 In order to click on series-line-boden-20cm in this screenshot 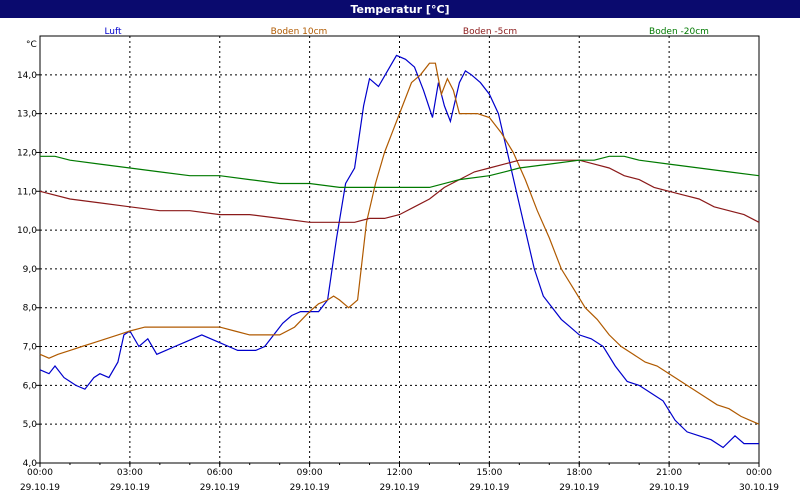, I will do `click(400, 171)`.